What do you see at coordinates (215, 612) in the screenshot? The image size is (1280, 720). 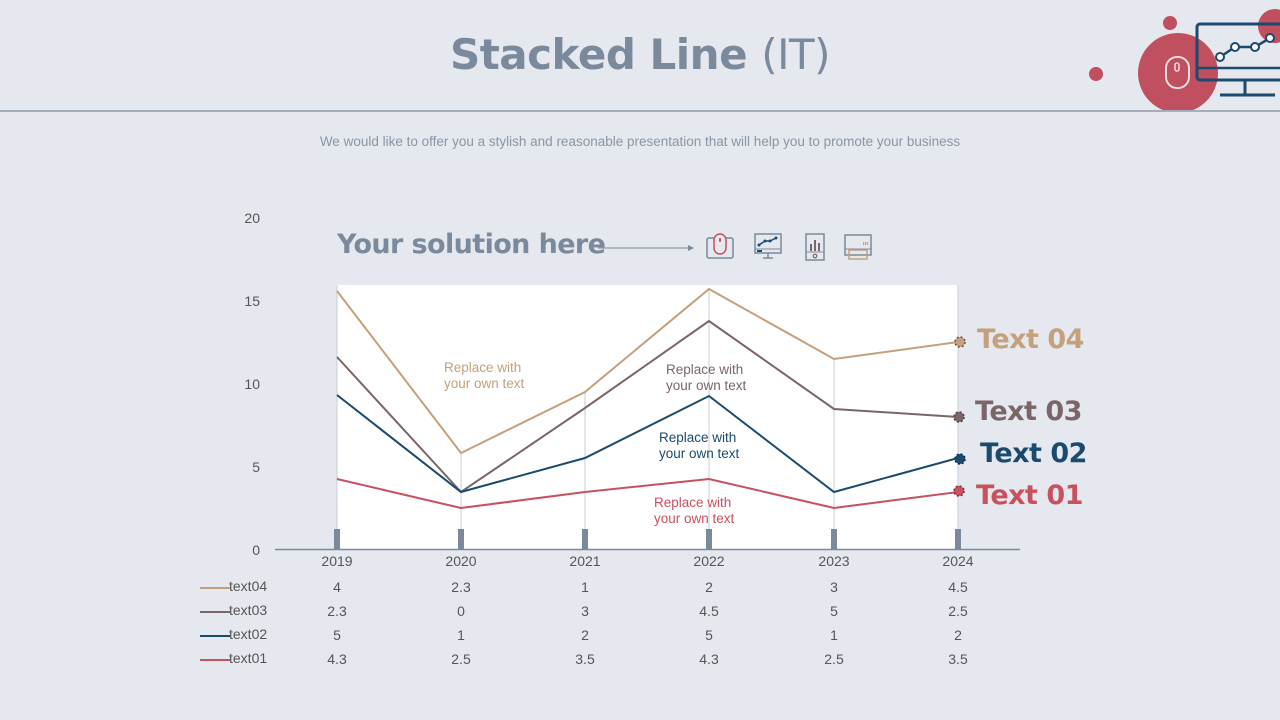 I see `legend-swatch-text03` at bounding box center [215, 612].